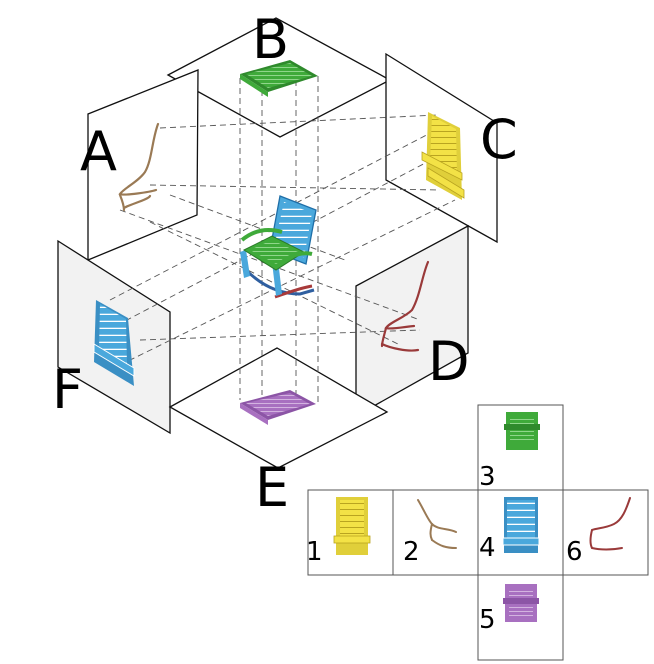 This screenshot has height=664, width=654. I want to click on net-label-2: 2, so click(411, 552).